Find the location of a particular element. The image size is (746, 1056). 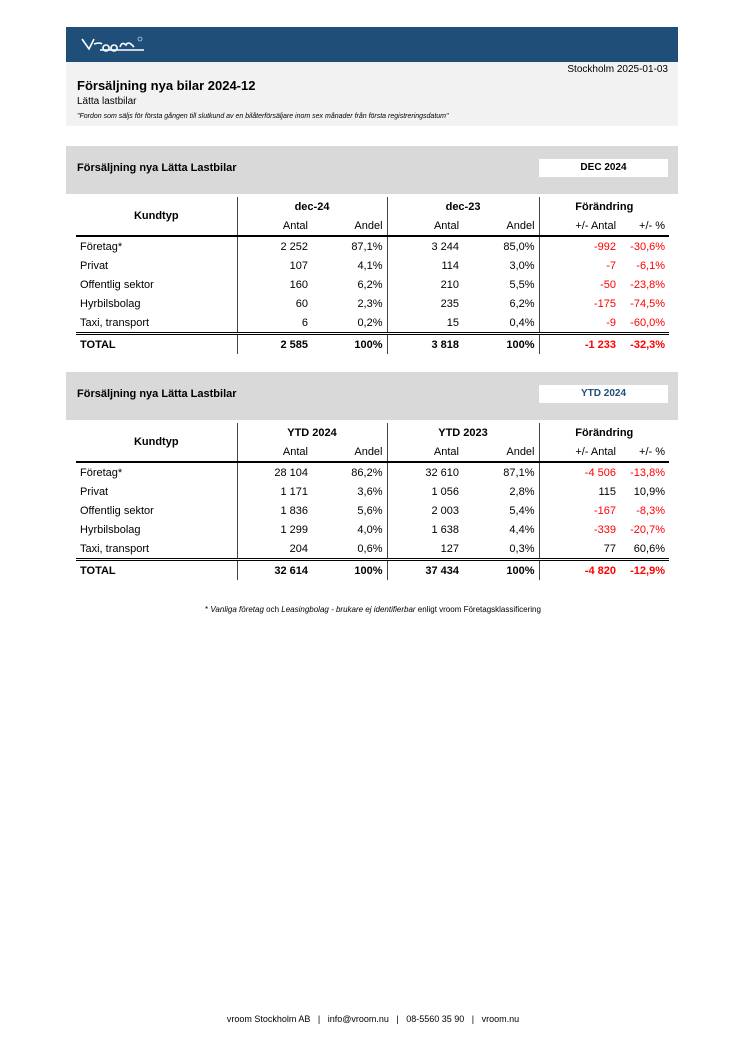

table-row: Taxi, transport 6 0,2% 15 0,4% -9 -60,0% is located at coordinates (372, 323).